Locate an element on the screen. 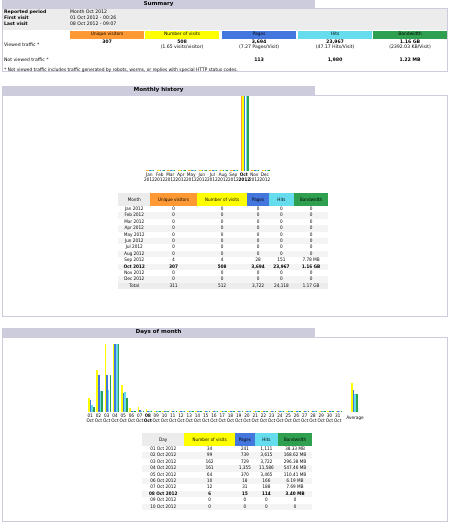  x-label-sub-3: Oct is located at coordinates (115, 420).